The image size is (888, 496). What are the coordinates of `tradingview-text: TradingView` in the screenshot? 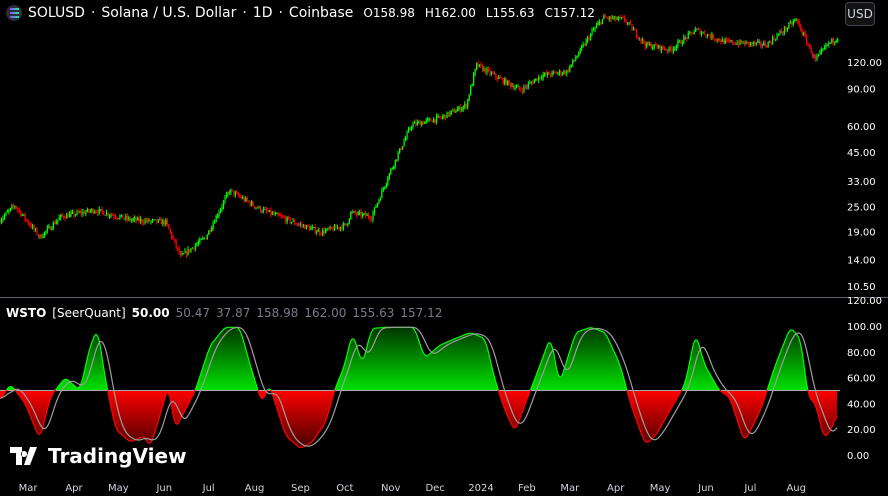 It's located at (117, 456).